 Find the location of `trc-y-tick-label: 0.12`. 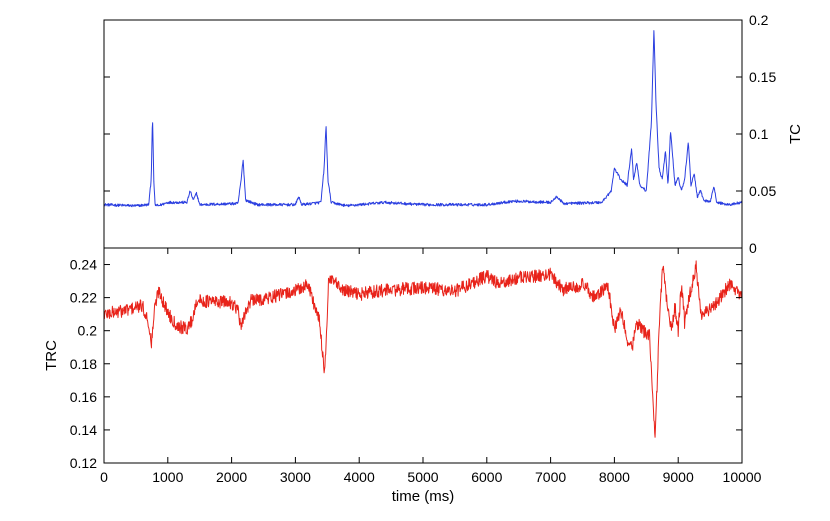

trc-y-tick-label: 0.12 is located at coordinates (83, 463).